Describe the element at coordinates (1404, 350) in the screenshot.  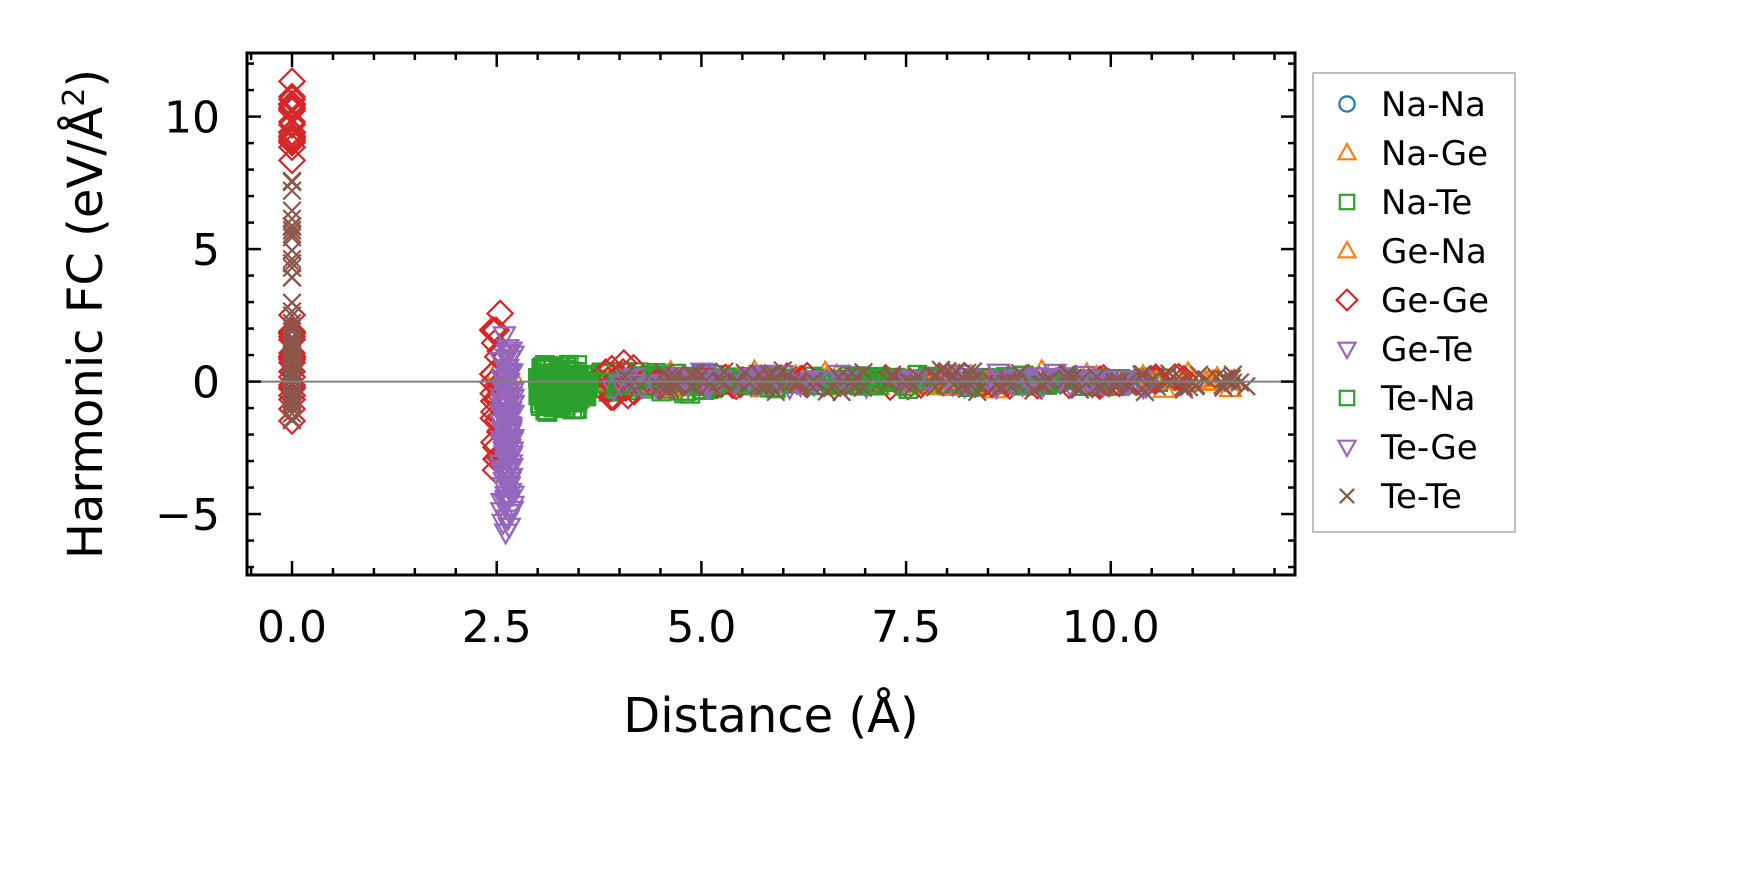
I see `legend-entry-ge-te: Ge-Te` at that location.